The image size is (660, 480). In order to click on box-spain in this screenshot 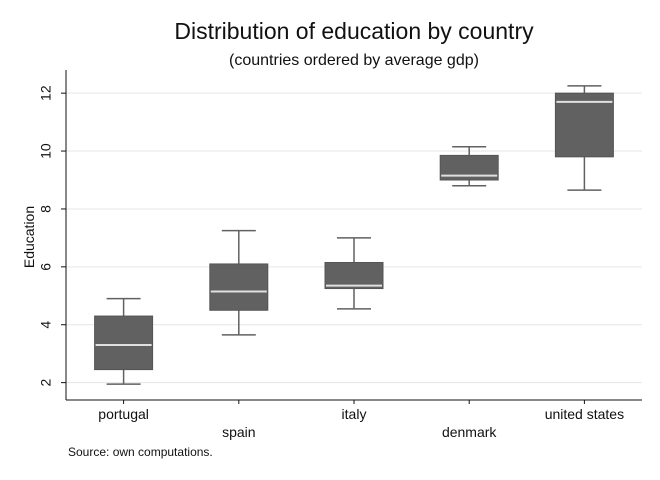, I will do `click(239, 282)`.